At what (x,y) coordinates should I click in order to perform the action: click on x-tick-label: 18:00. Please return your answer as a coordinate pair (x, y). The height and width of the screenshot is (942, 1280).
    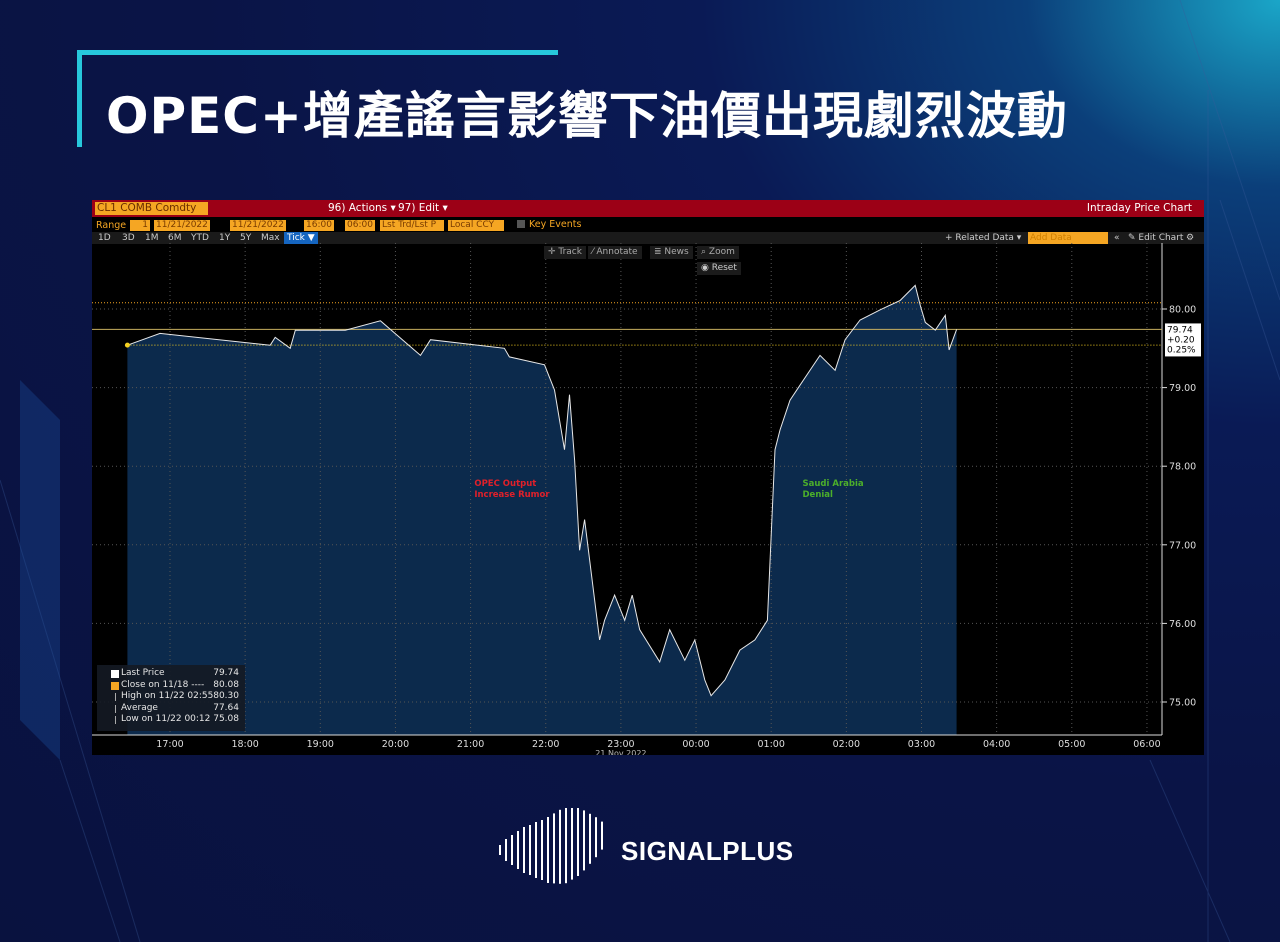
    Looking at the image, I should click on (244, 744).